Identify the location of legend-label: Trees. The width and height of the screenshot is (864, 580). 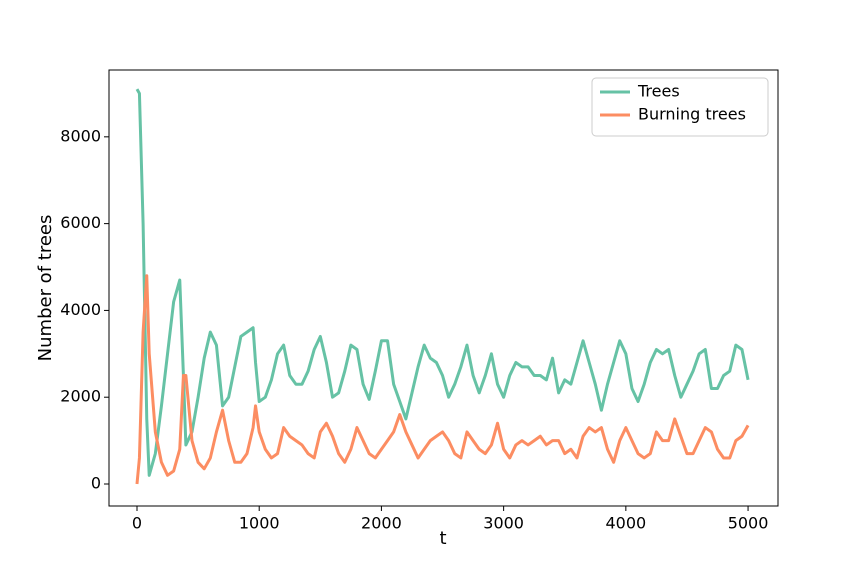
(658, 91).